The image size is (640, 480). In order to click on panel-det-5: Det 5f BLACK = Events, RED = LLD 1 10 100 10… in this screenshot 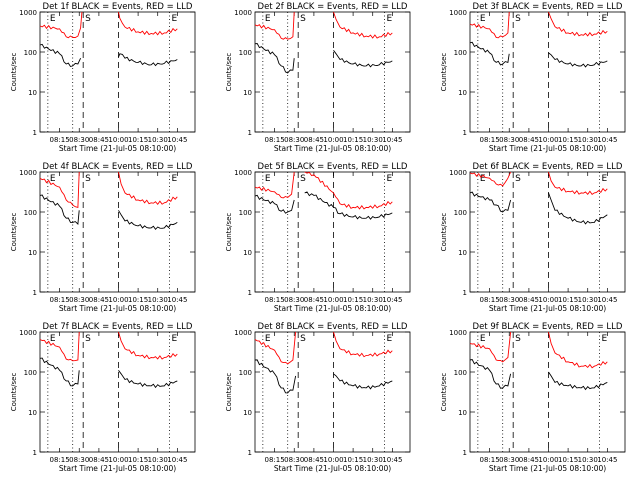, I will do `click(318, 237)`.